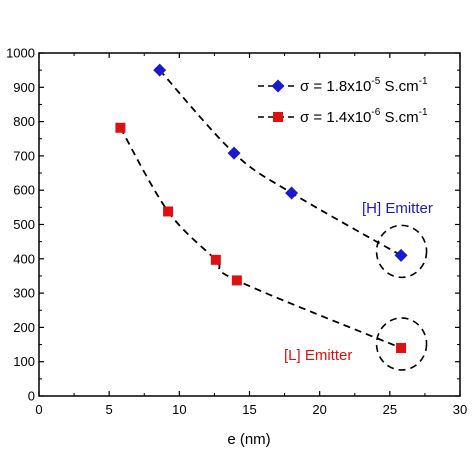 This screenshot has width=474, height=474. Describe the element at coordinates (24, 190) in the screenshot. I see `y-tick-label: 600` at that location.